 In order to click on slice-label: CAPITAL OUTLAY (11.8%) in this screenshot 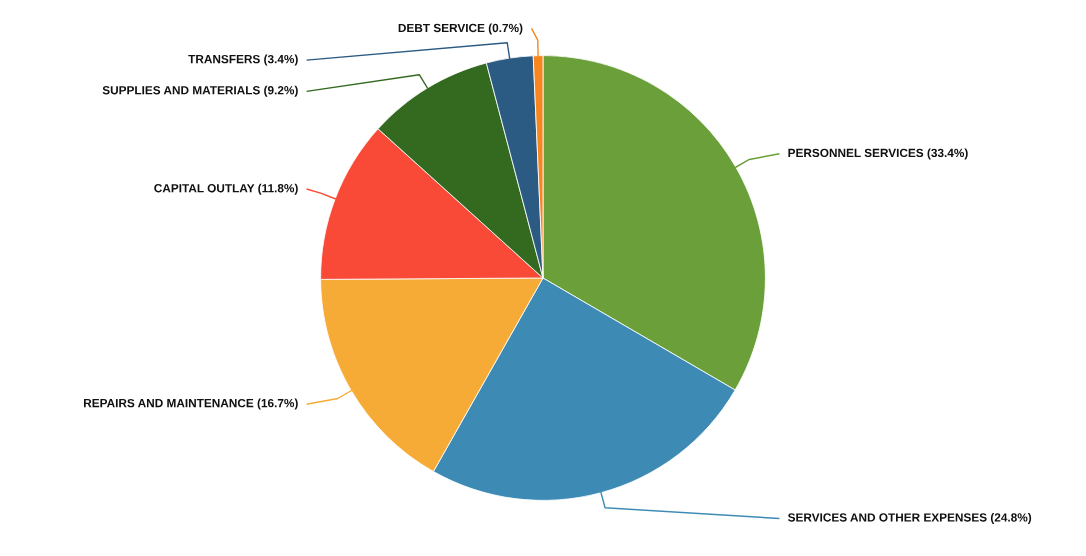, I will do `click(226, 189)`.